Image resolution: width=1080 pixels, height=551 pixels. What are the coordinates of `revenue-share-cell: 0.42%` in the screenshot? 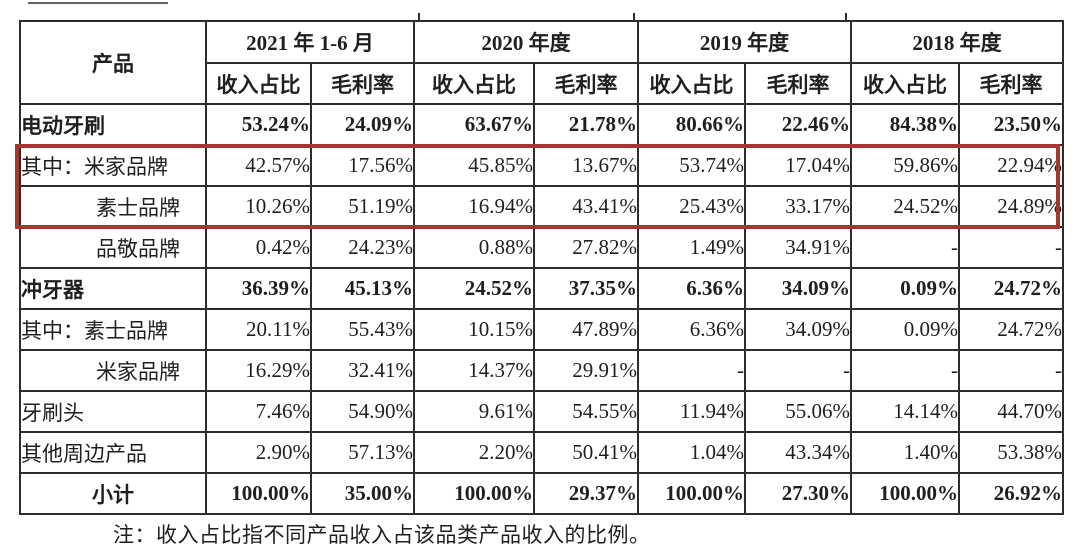 It's located at (258, 247).